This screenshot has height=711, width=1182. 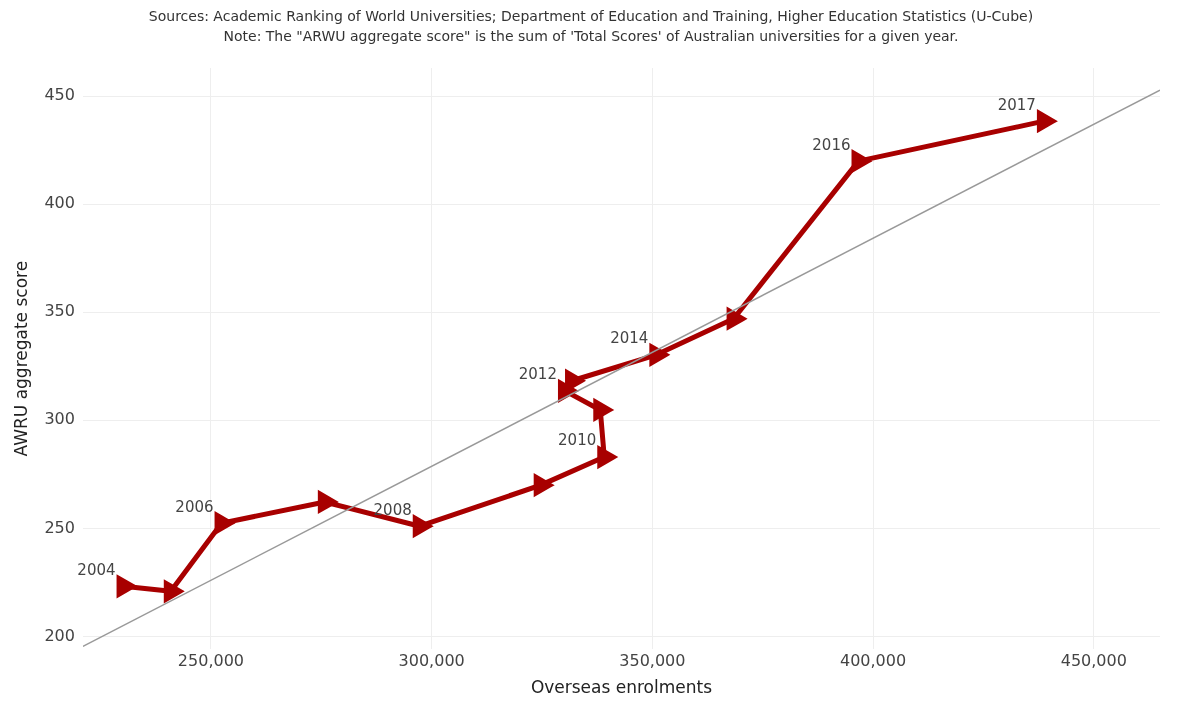 I want to click on y-tick-label: 200, so click(x=59, y=635).